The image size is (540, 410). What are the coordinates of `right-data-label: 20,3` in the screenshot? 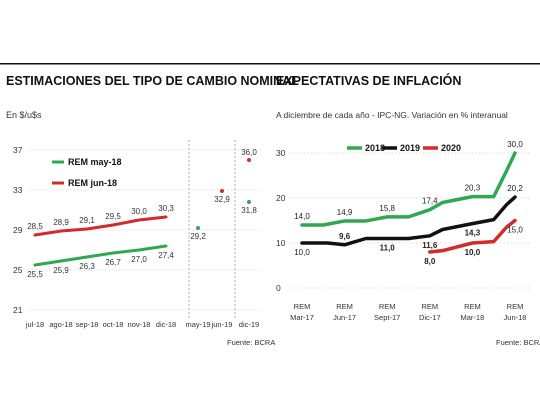 It's located at (473, 188).